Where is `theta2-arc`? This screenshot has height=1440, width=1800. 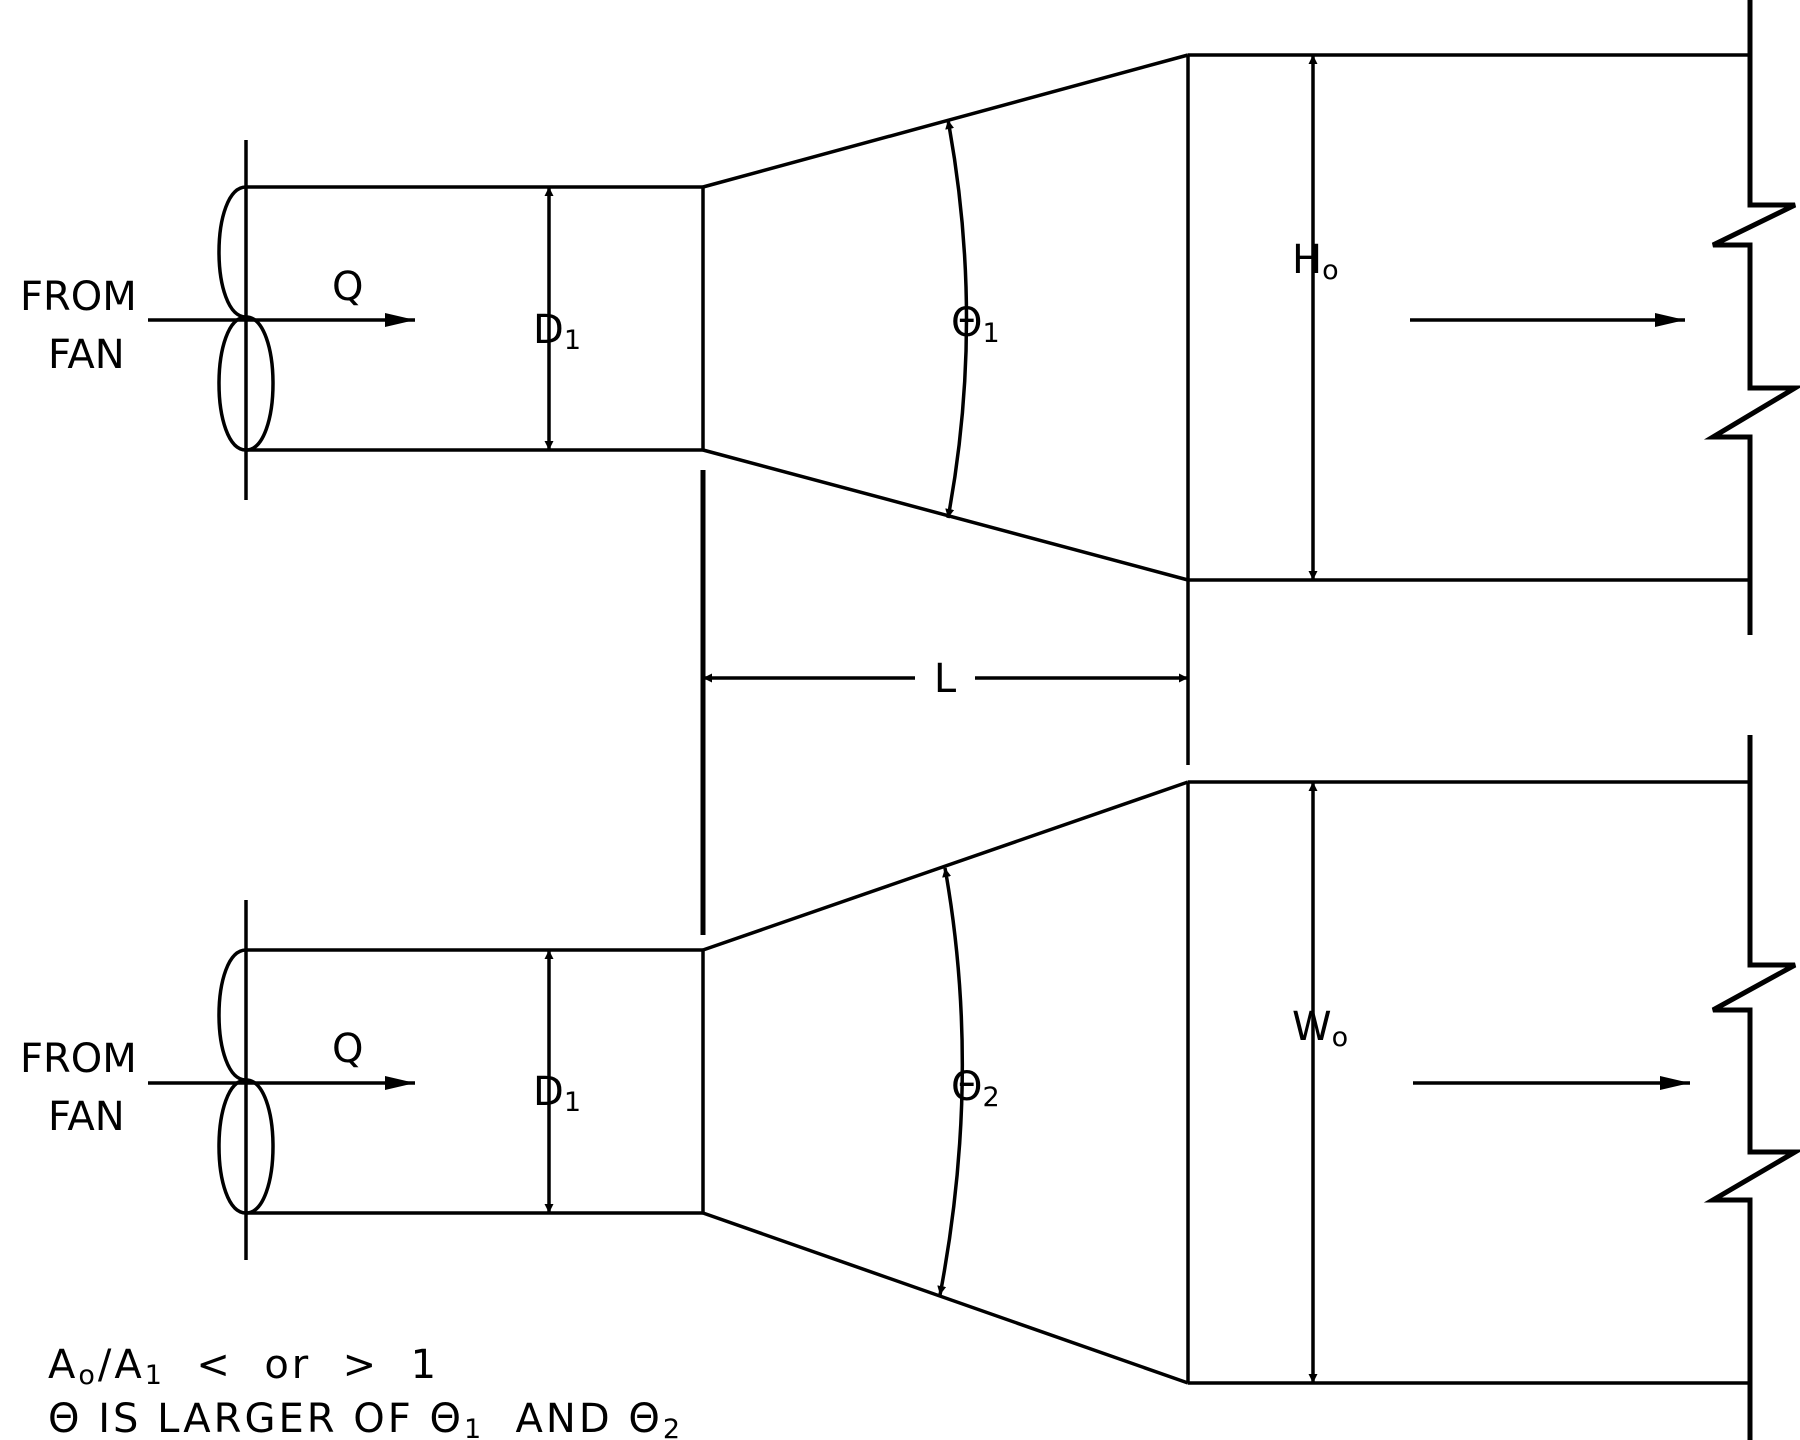
theta2-arc is located at coordinates (951, 1081).